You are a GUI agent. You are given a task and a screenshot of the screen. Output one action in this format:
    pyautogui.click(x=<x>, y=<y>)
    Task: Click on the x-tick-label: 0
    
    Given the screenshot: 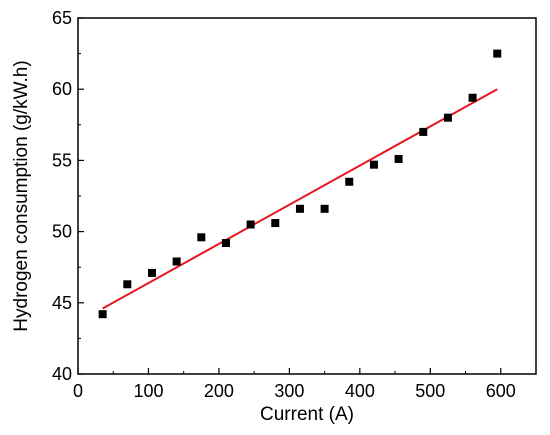 What is the action you would take?
    pyautogui.click(x=78, y=391)
    